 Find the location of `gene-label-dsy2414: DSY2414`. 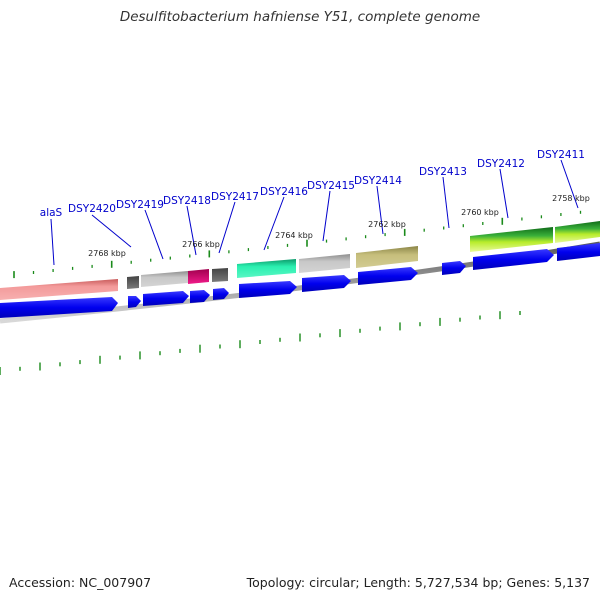

gene-label-dsy2414: DSY2414 is located at coordinates (378, 181).